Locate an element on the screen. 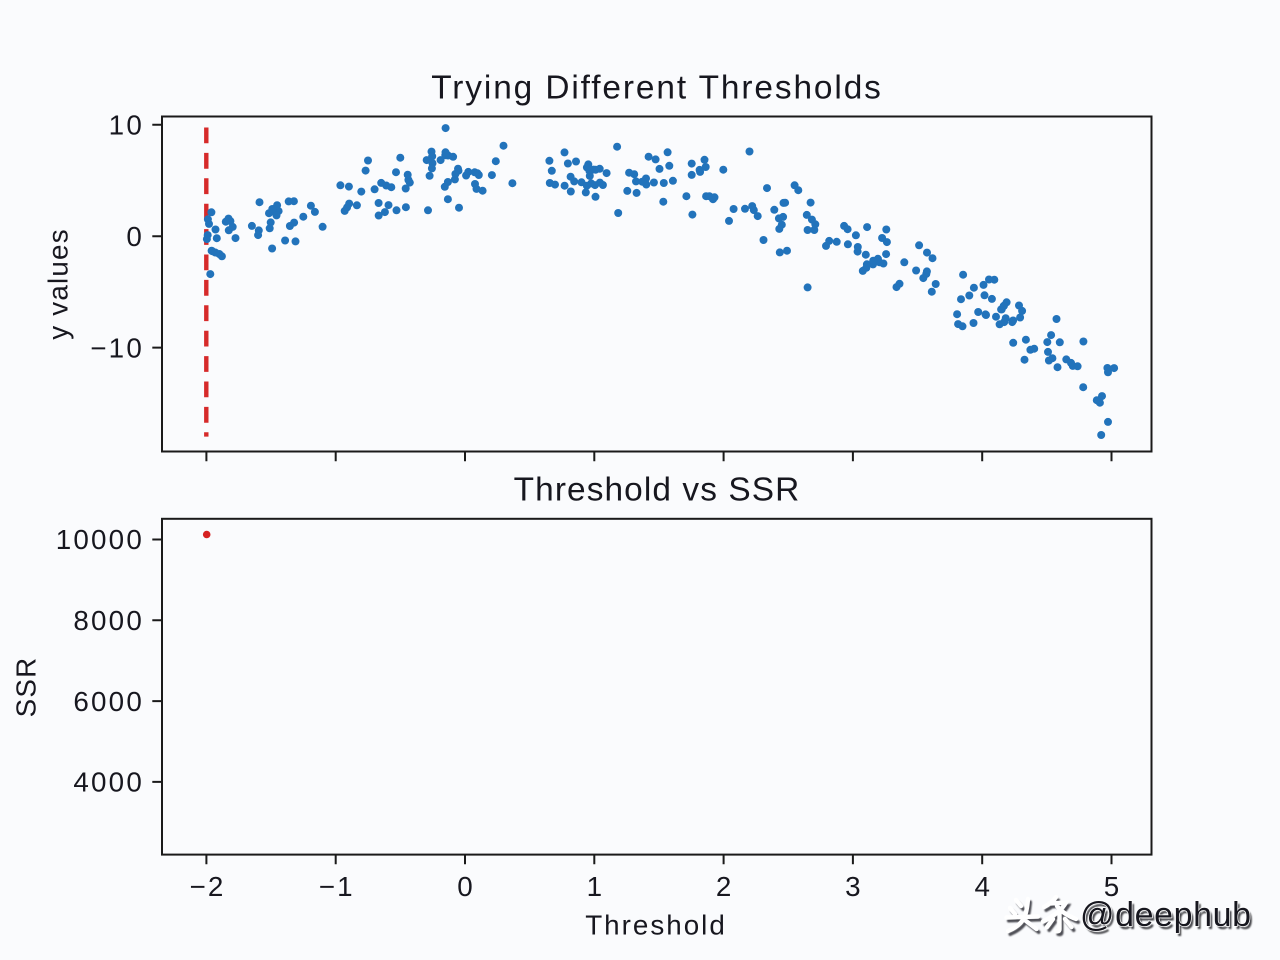 Image resolution: width=1280 pixels, height=960 pixels. svg-text: Trying Different Thresholds is located at coordinates (657, 88).